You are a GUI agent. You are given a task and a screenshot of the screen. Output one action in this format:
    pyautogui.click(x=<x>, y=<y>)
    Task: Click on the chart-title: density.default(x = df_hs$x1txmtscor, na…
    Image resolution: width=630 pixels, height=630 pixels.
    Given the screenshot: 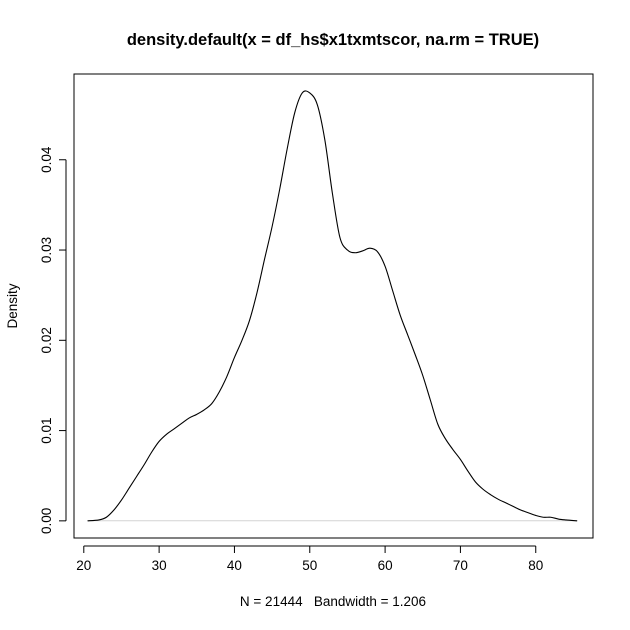 What is the action you would take?
    pyautogui.click(x=333, y=40)
    